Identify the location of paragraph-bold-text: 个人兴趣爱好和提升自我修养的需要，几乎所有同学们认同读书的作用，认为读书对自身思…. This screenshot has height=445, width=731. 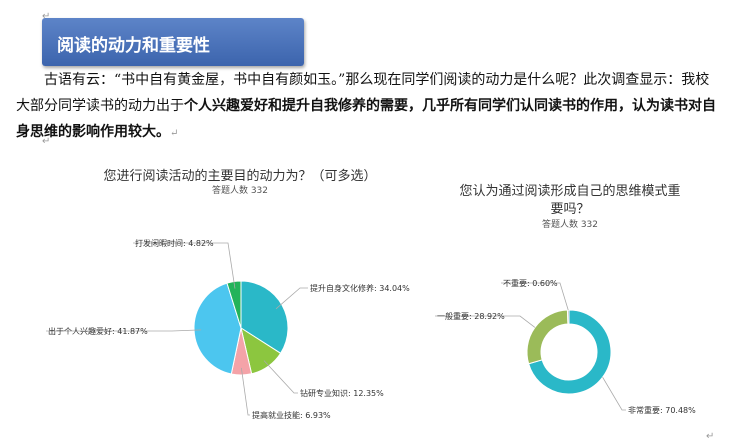
(366, 119).